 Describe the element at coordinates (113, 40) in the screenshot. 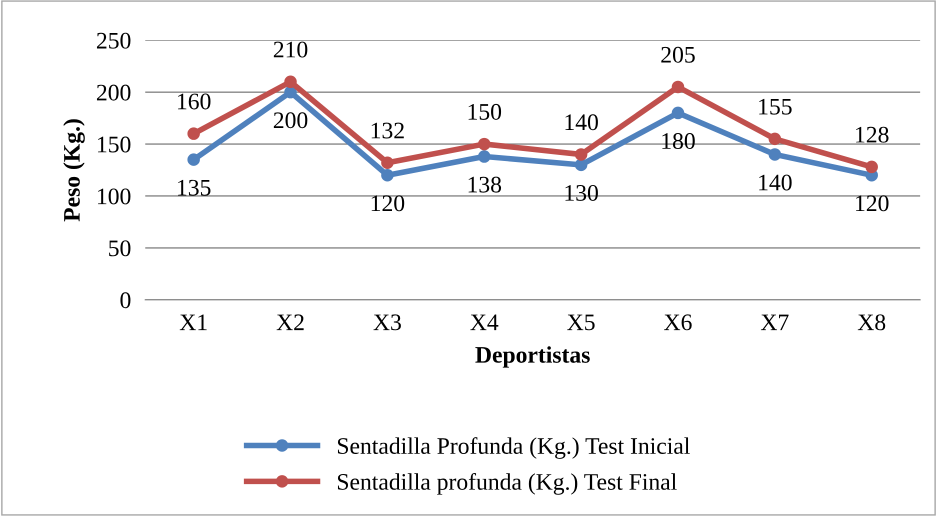

I see `y-tick-label: 250` at that location.